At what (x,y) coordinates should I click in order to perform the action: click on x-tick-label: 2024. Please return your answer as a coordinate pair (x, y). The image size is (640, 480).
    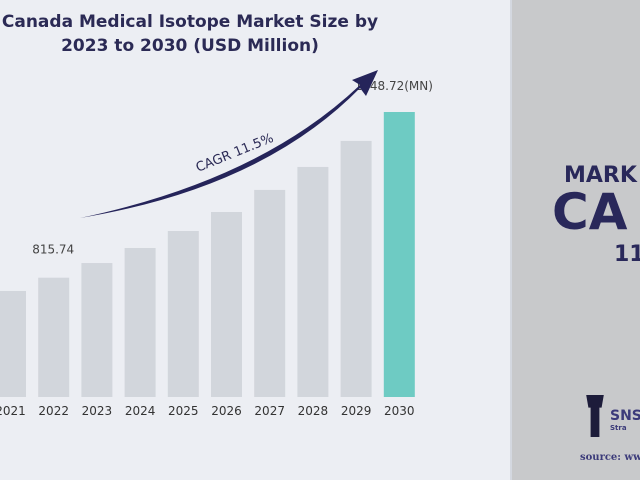
    Looking at the image, I should click on (140, 411).